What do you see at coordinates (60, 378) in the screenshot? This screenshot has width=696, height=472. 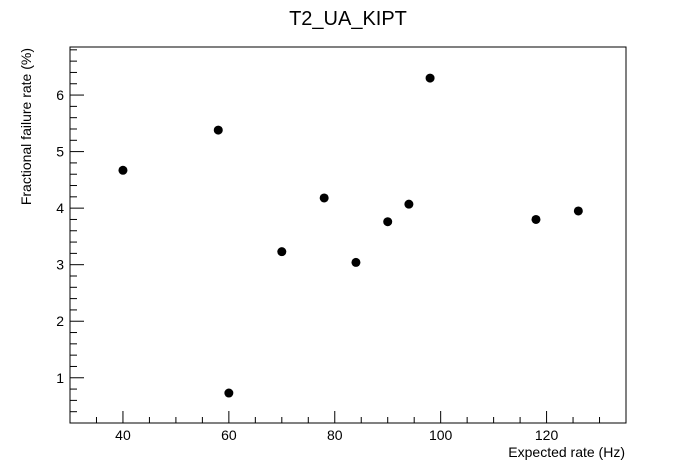 I see `y-tick-label: 1` at bounding box center [60, 378].